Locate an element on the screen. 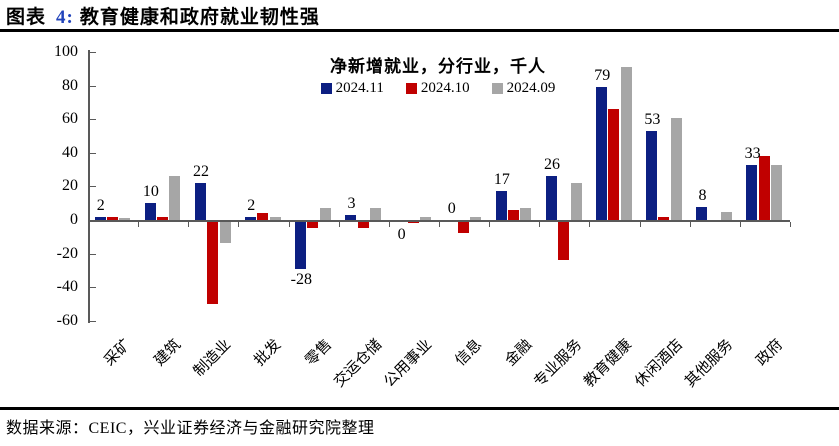  figure-number: 4: is located at coordinates (65, 17).